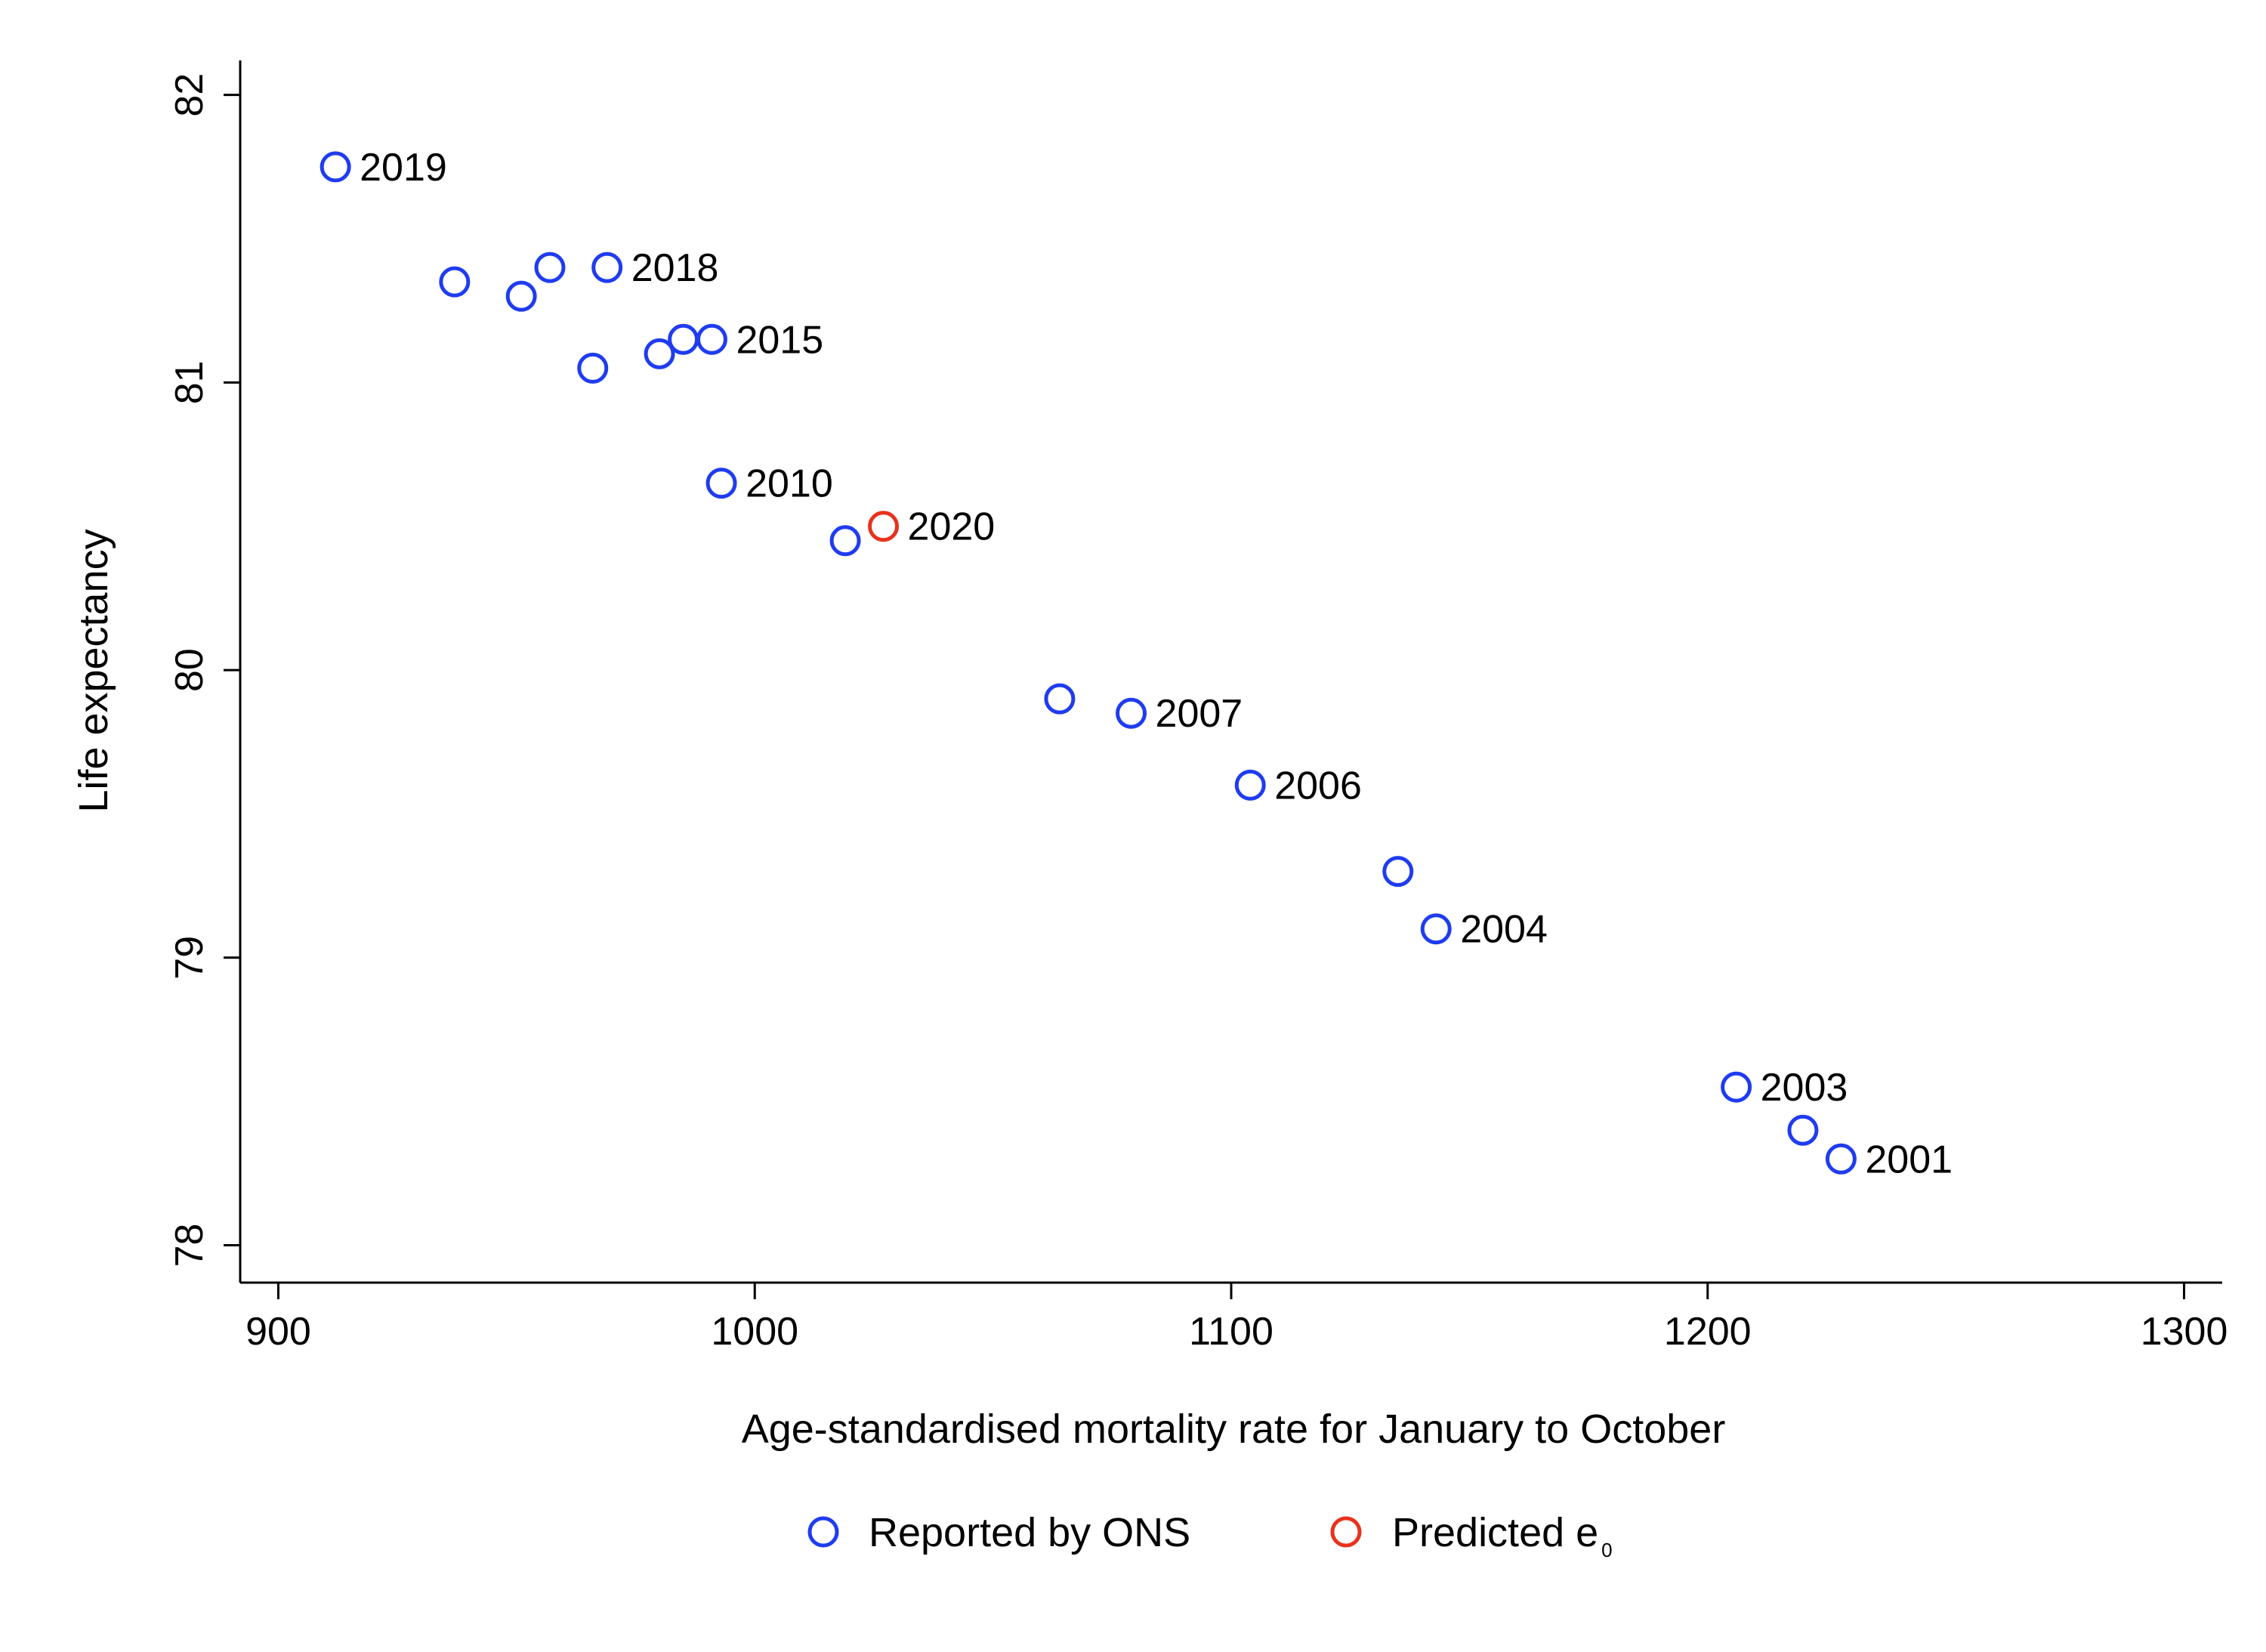  What do you see at coordinates (1708, 1332) in the screenshot?
I see `x-tick-label: 1200` at bounding box center [1708, 1332].